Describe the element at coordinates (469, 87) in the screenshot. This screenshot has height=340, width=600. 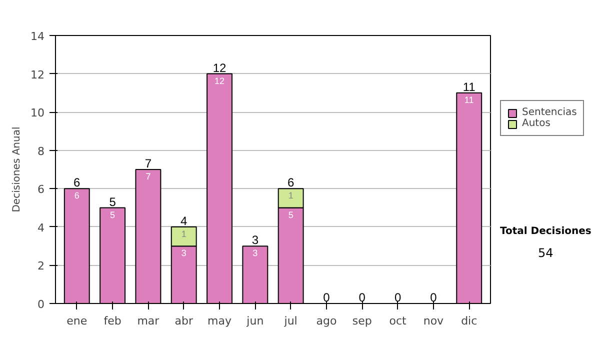
I see `total-label: 11` at that location.